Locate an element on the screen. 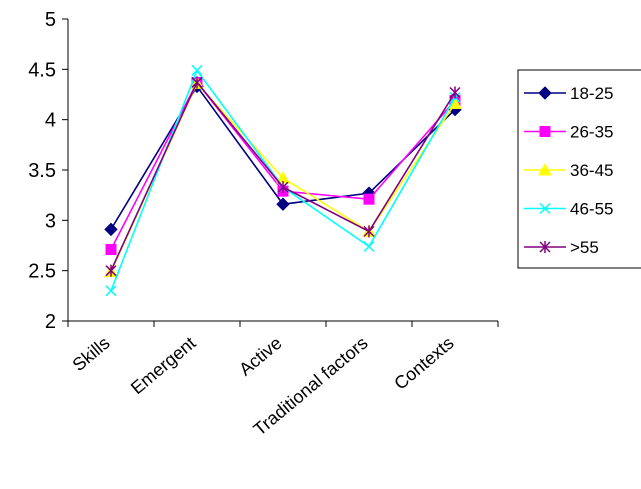 The image size is (641, 489). legend-item: 26-35 is located at coordinates (568, 132).